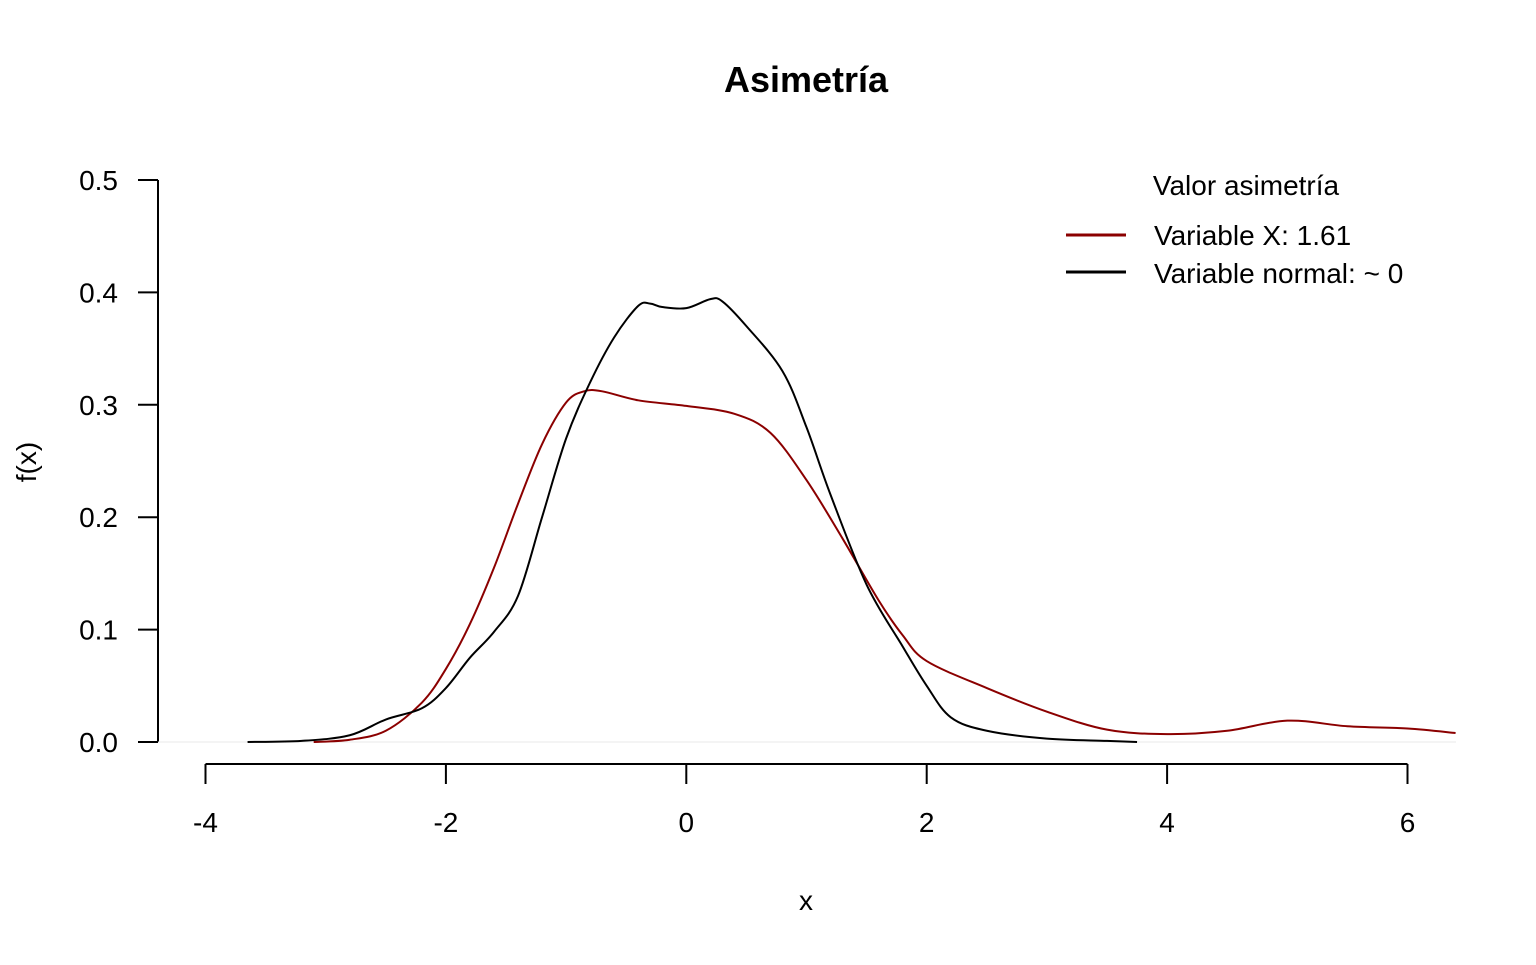  I want to click on y-tick-label: 0.4, so click(98, 292).